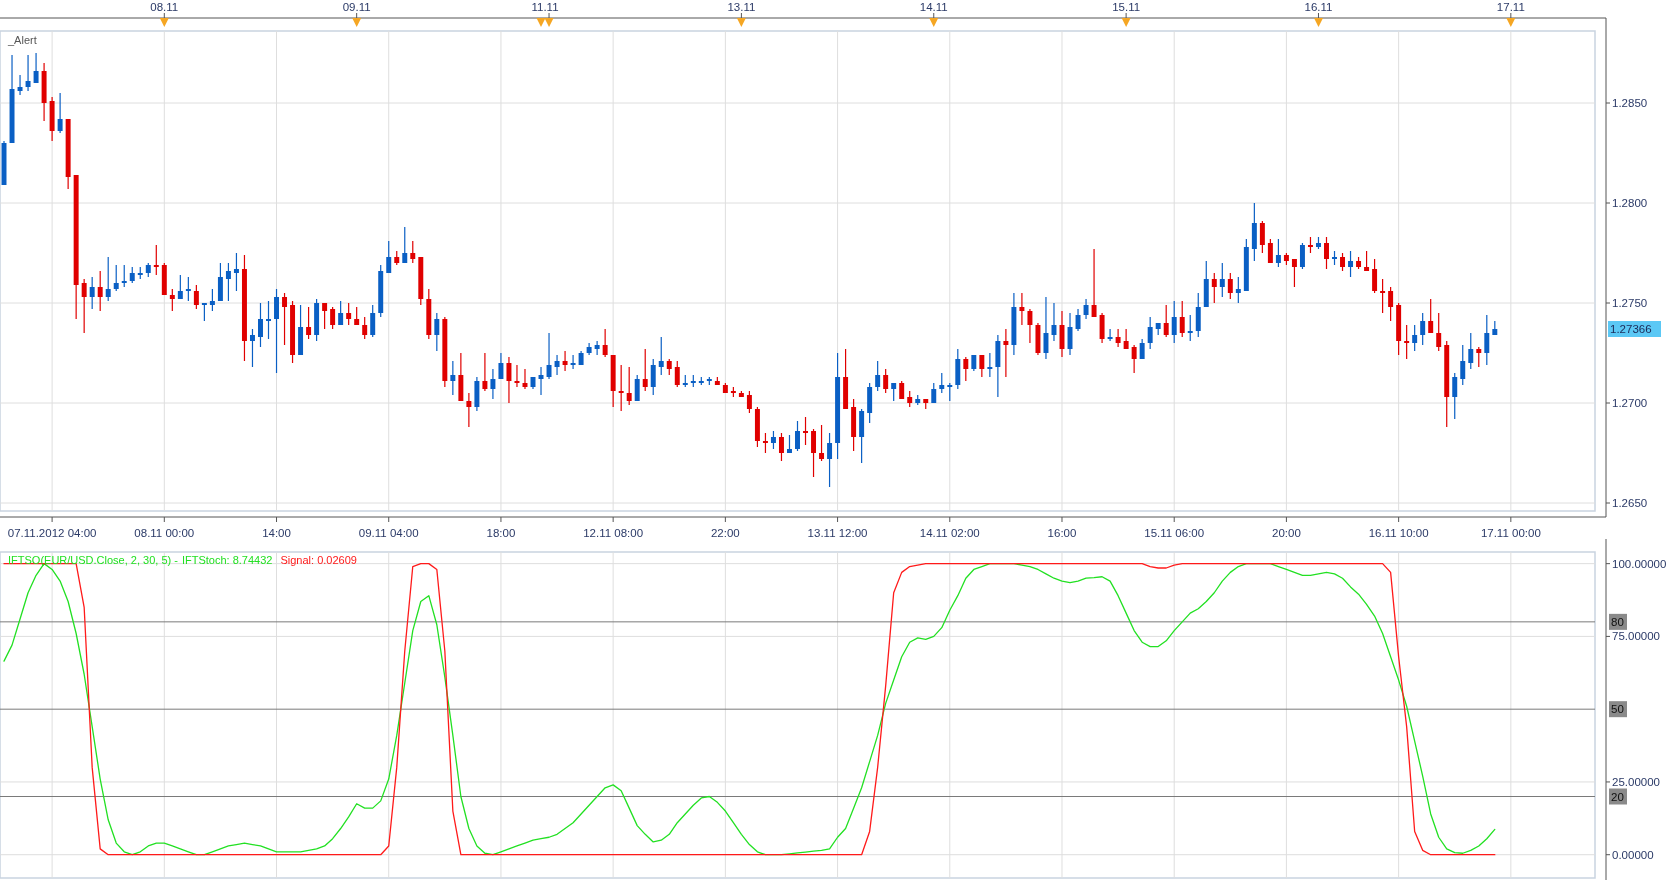 The height and width of the screenshot is (880, 1674). Describe the element at coordinates (164, 7) in the screenshot. I see `text: 08.11` at that location.